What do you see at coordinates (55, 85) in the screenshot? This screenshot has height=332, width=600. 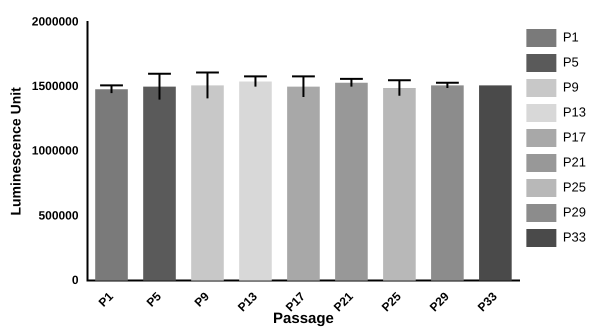 I see `y-tick-label: 1500000` at bounding box center [55, 85].